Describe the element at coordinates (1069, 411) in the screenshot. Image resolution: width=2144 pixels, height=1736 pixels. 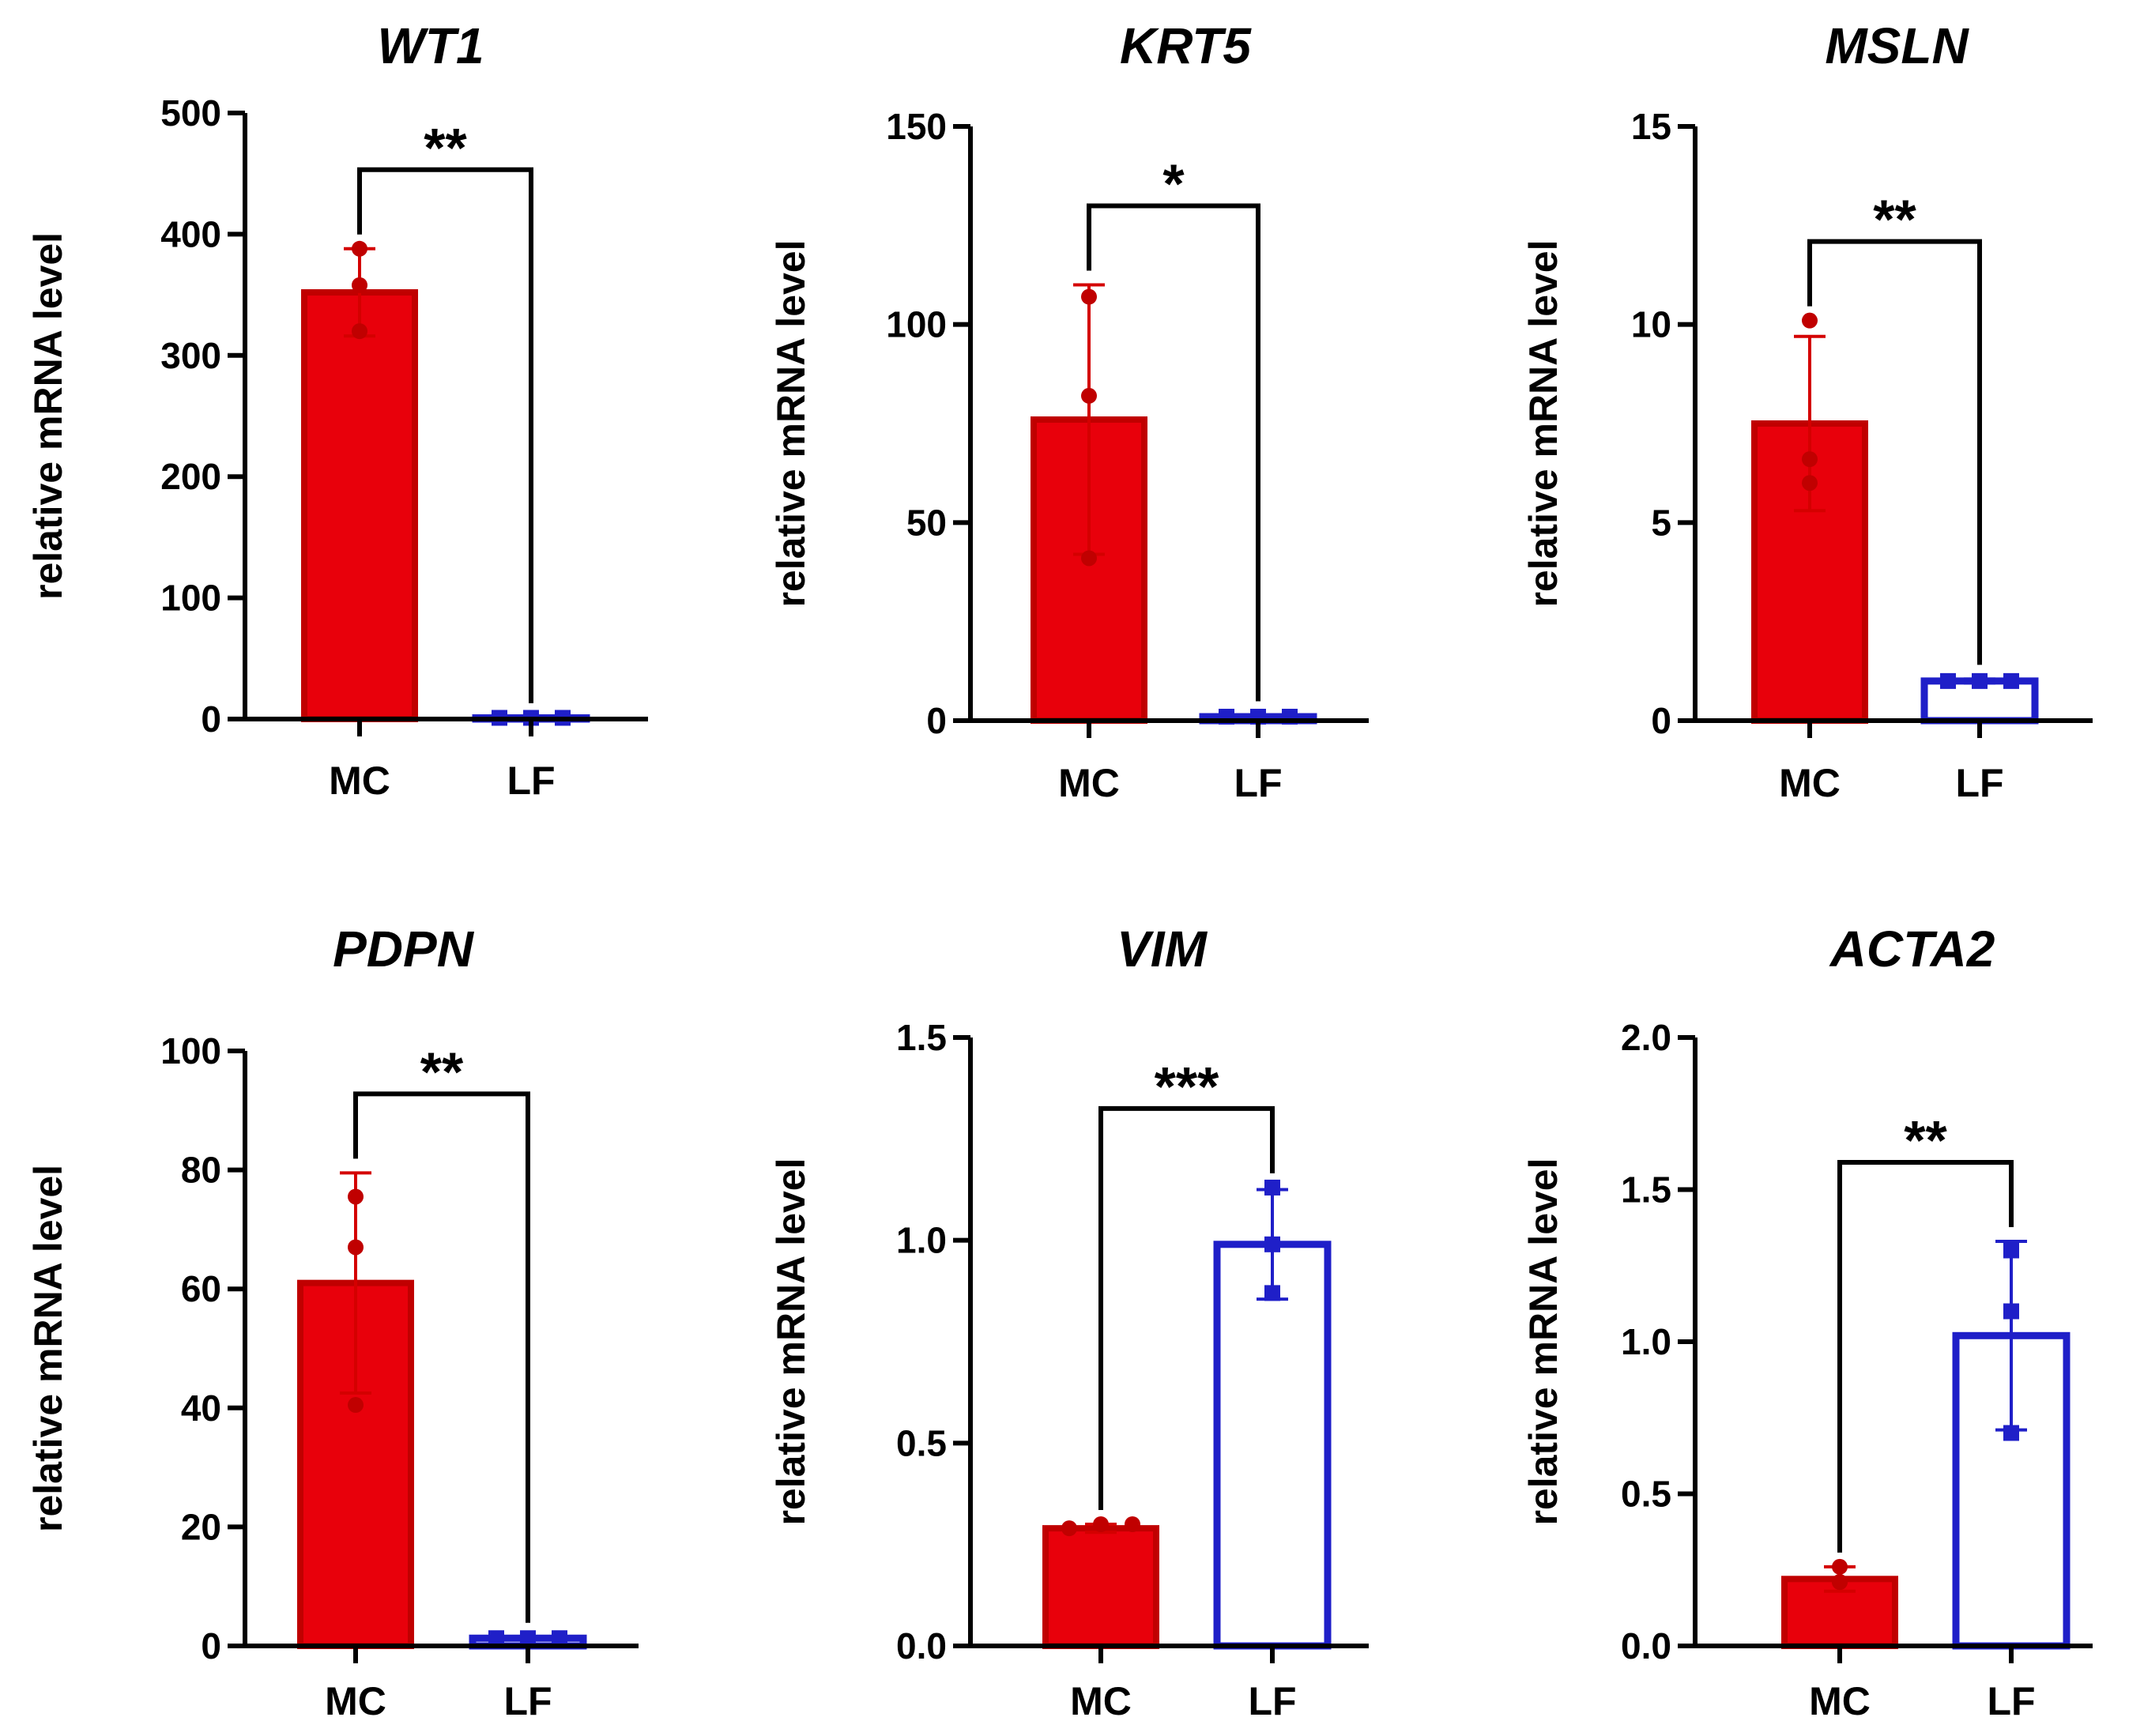
I see `chart-panel-krt5: KRT5 relative mRNA level 0 50 100 150 MC LF *` at that location.